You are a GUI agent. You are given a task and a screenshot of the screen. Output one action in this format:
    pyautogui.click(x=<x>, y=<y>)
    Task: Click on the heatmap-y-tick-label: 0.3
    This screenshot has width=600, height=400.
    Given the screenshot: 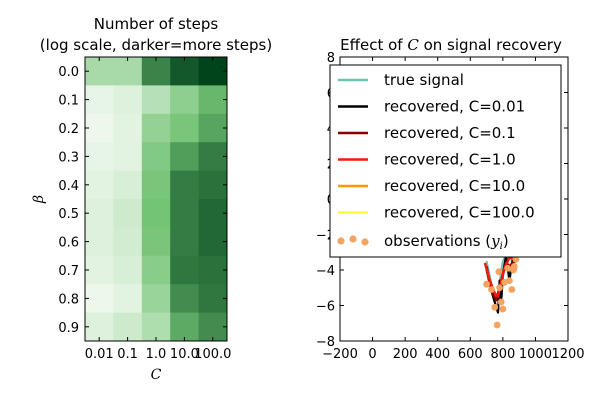 What is the action you would take?
    pyautogui.click(x=68, y=157)
    